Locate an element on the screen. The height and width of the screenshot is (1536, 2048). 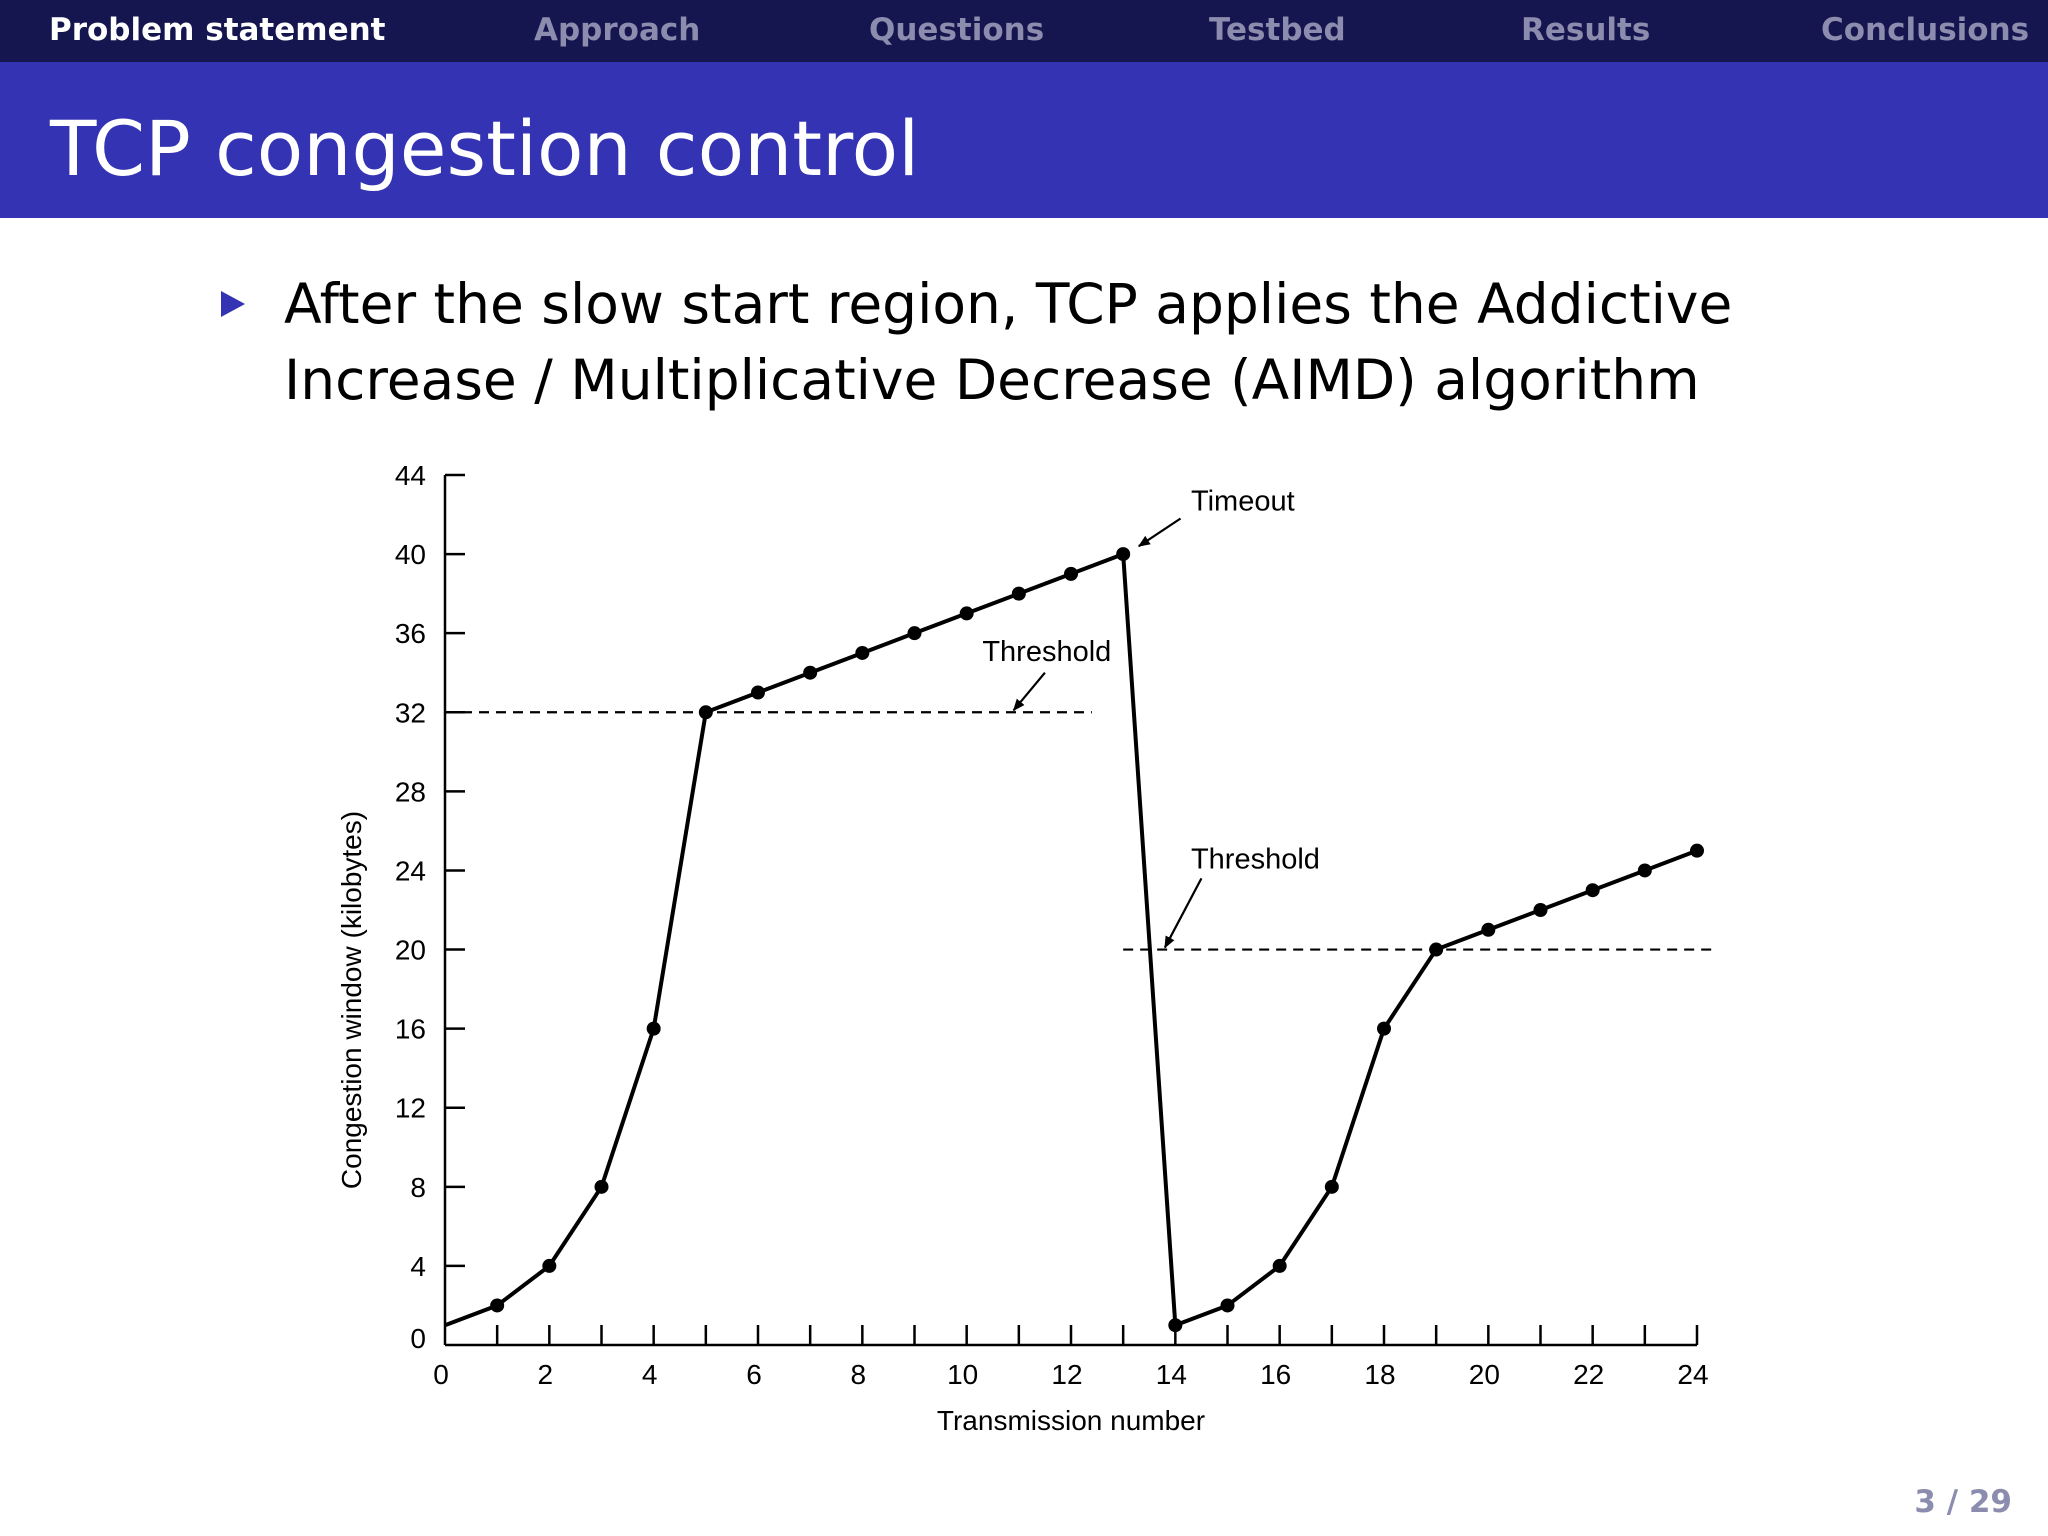
x-tick-label: 6 is located at coordinates (754, 1374).